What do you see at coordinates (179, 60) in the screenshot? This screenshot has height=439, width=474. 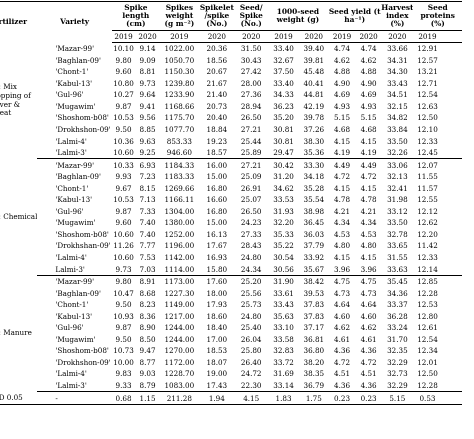 I see `value-cell: 1050.70` at bounding box center [179, 60].